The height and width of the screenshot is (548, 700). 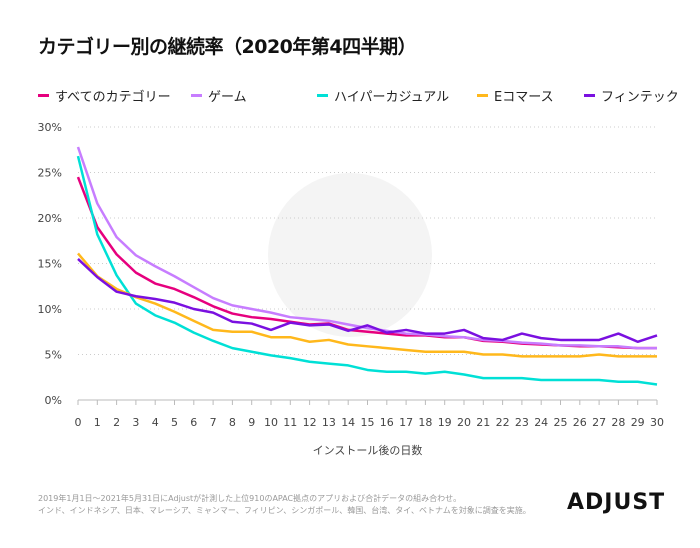 I want to click on x-tick-label: 5, so click(x=174, y=422).